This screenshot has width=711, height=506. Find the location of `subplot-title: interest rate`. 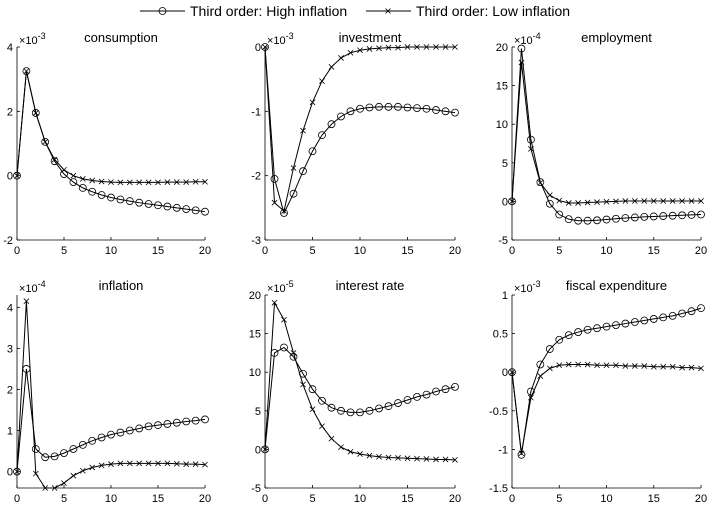

subplot-title: interest rate is located at coordinates (370, 285).